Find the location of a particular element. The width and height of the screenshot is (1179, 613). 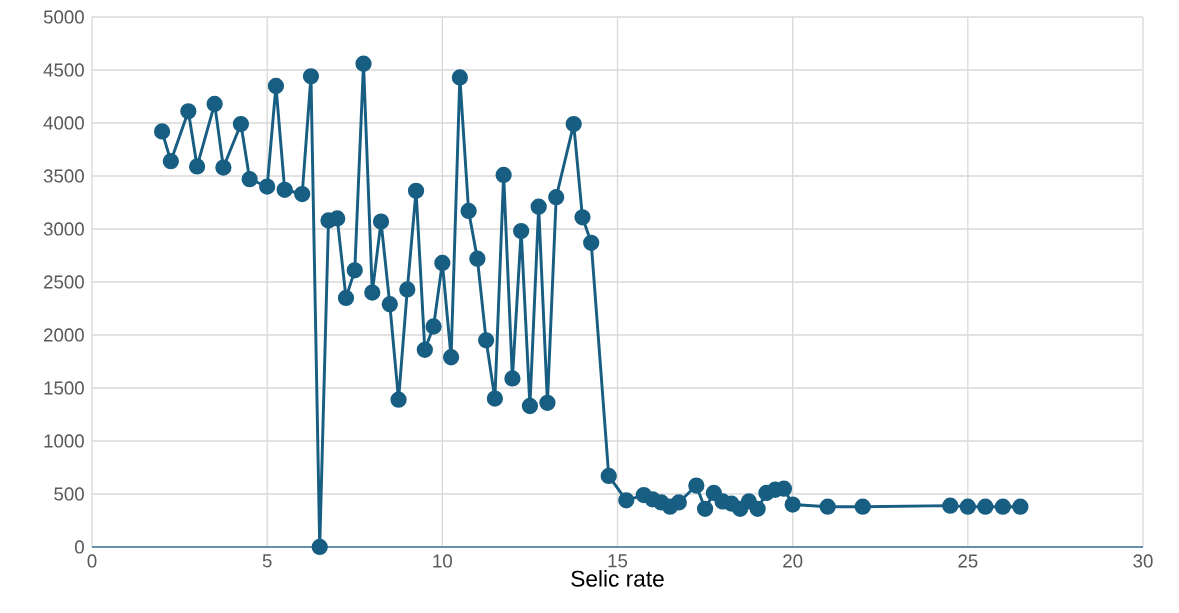

x-tick-label: 5 is located at coordinates (267, 561).